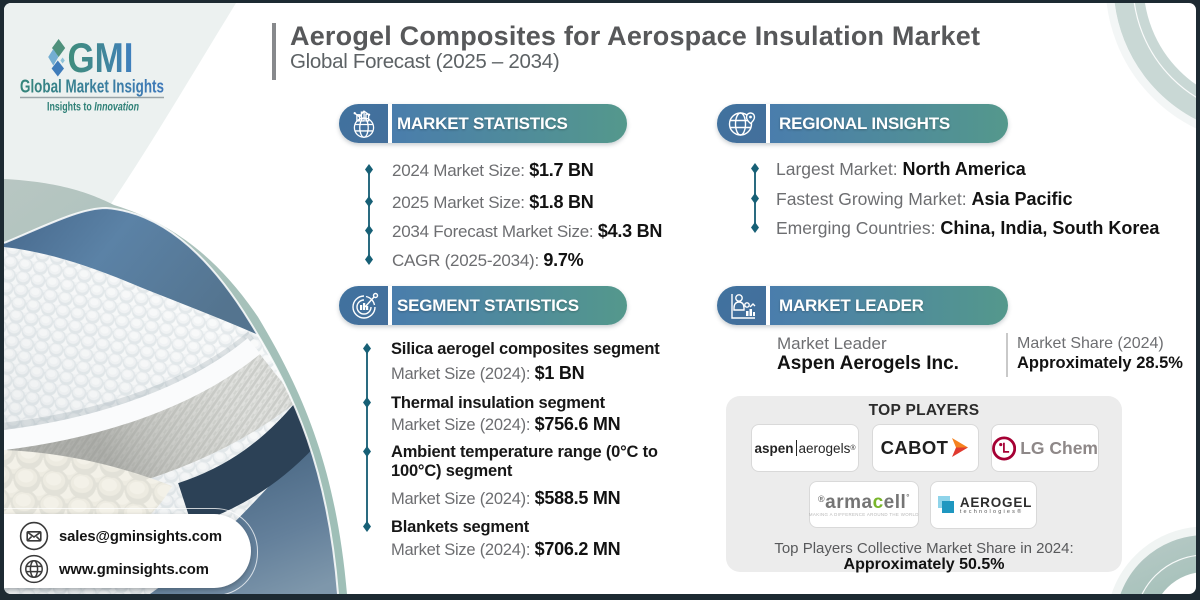  Describe the element at coordinates (101, 57) in the screenshot. I see `svg-text: GMI` at that location.